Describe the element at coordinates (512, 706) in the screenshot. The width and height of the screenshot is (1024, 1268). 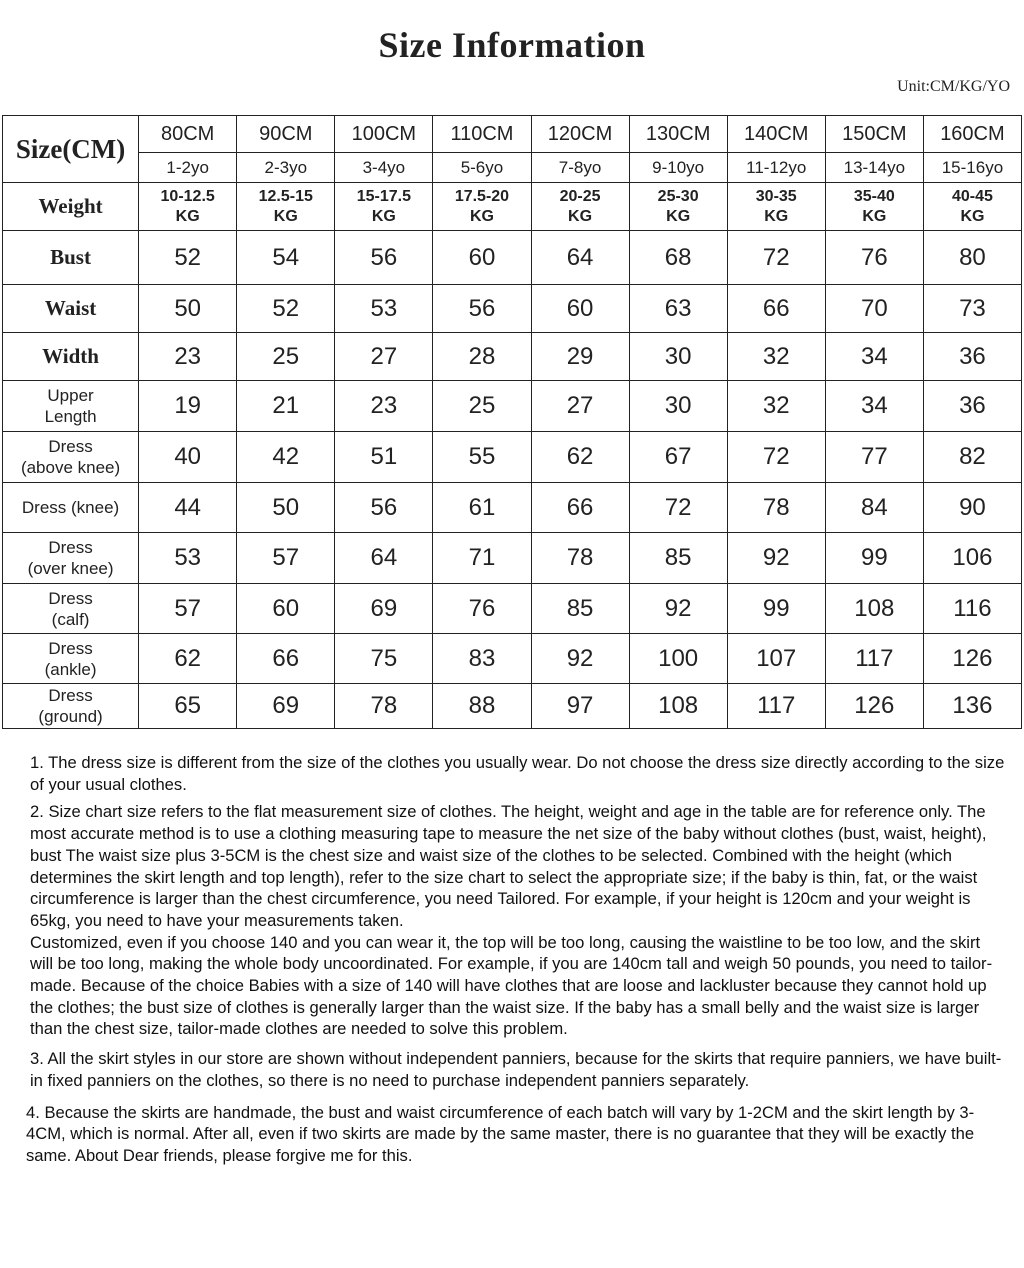
I see `table-row: Dress (ground) 65 69 78 88 97 108 117 126 136` at that location.